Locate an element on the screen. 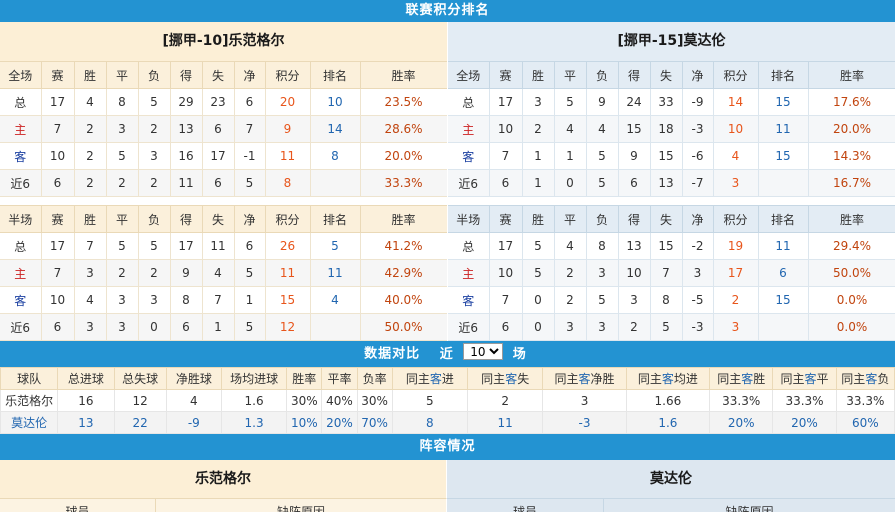  compare-value: 10% is located at coordinates (304, 422).